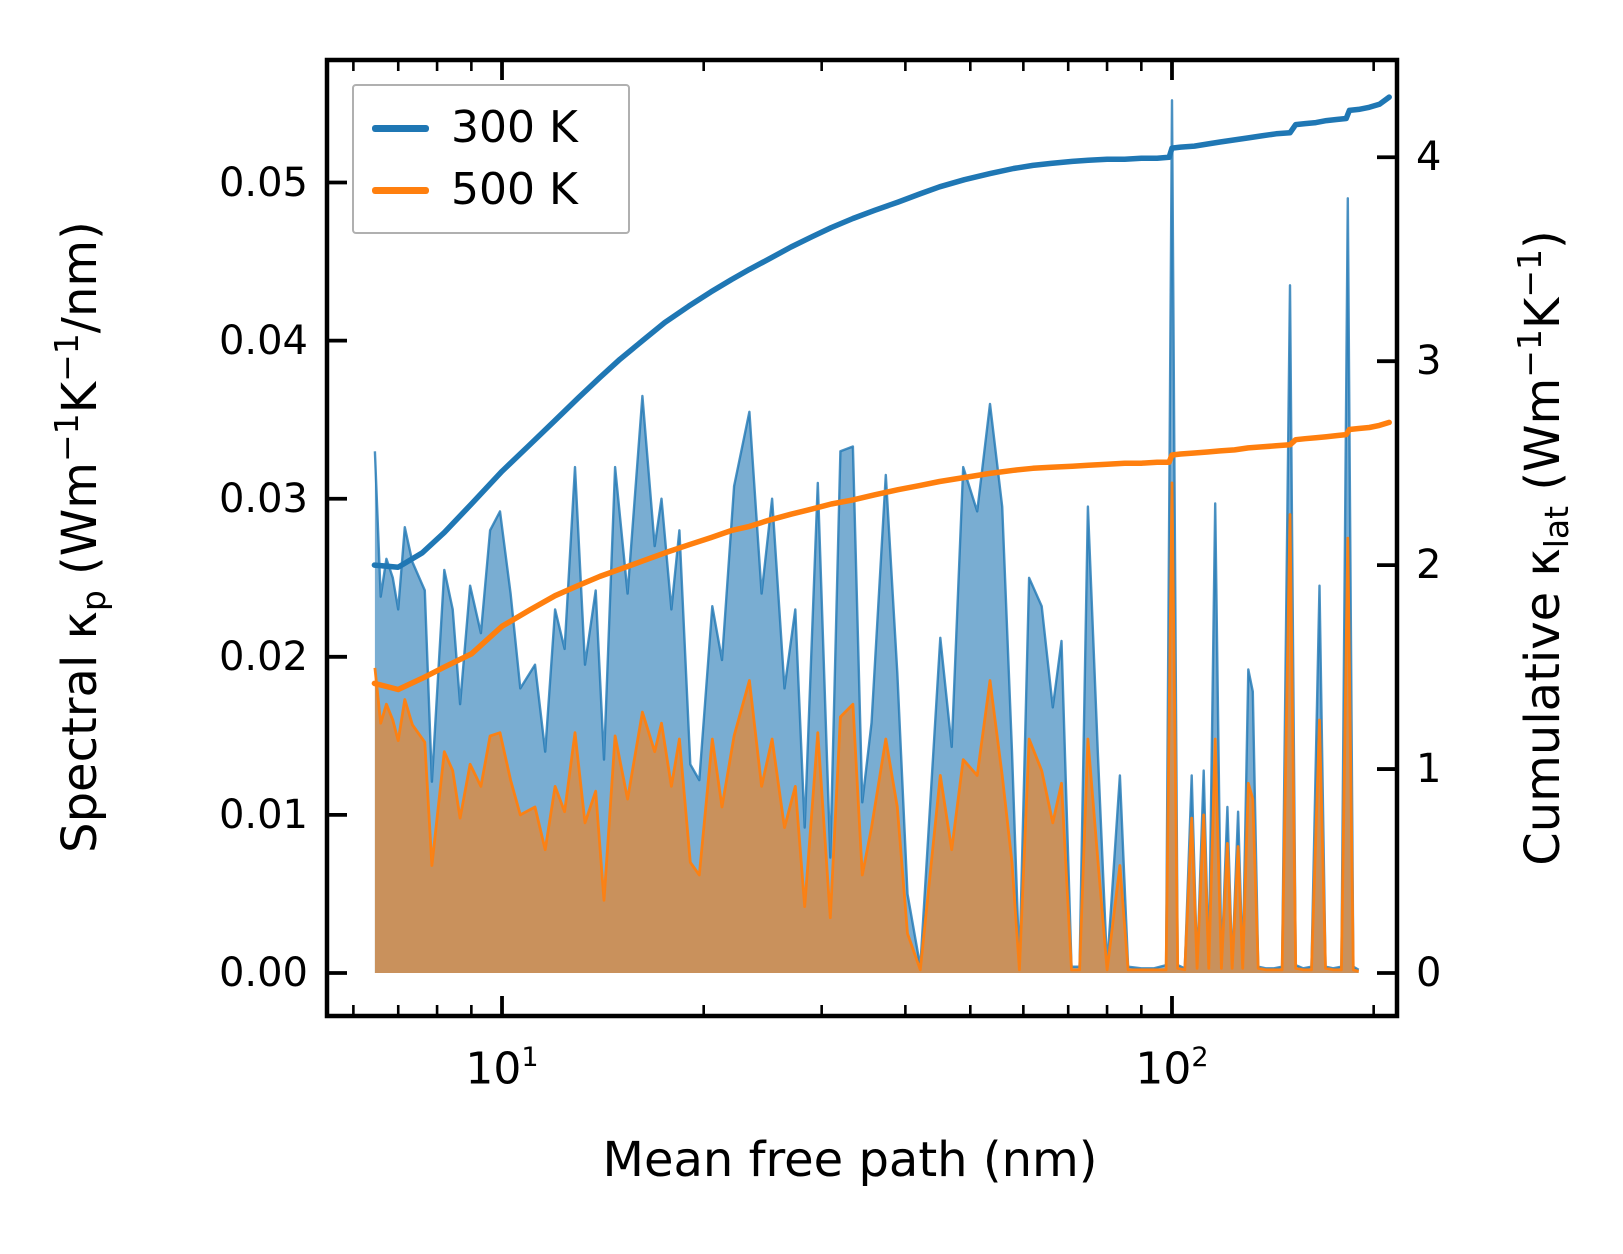 This screenshot has height=1254, width=1623. I want to click on y-tick-label-left: 0.04, so click(263, 340).